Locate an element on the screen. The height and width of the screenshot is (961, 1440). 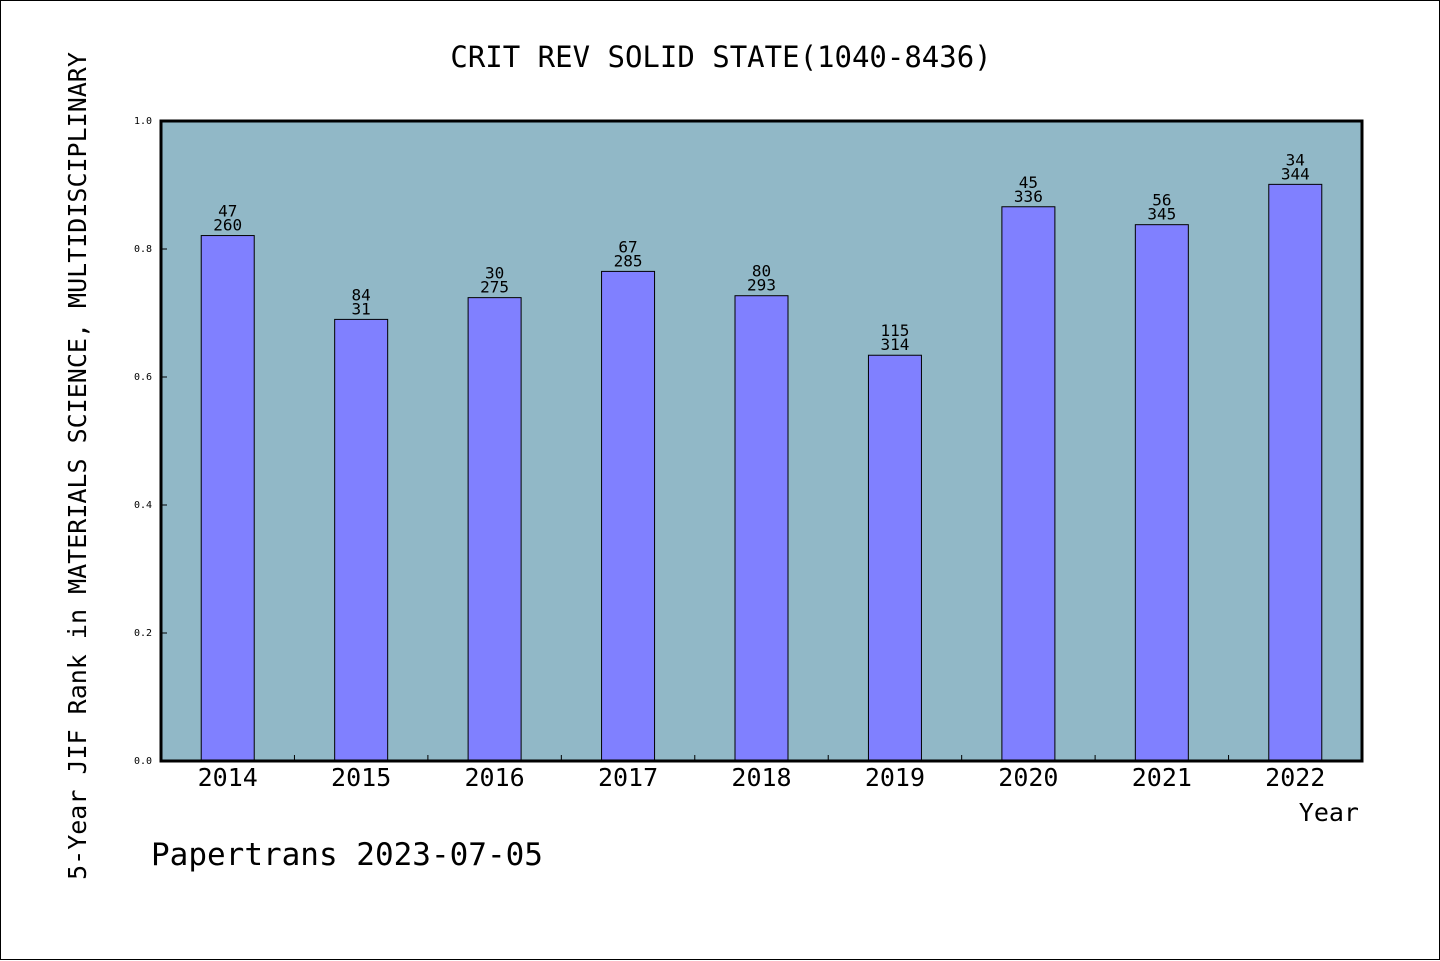
x-tick-label: 2021 is located at coordinates (1162, 777).